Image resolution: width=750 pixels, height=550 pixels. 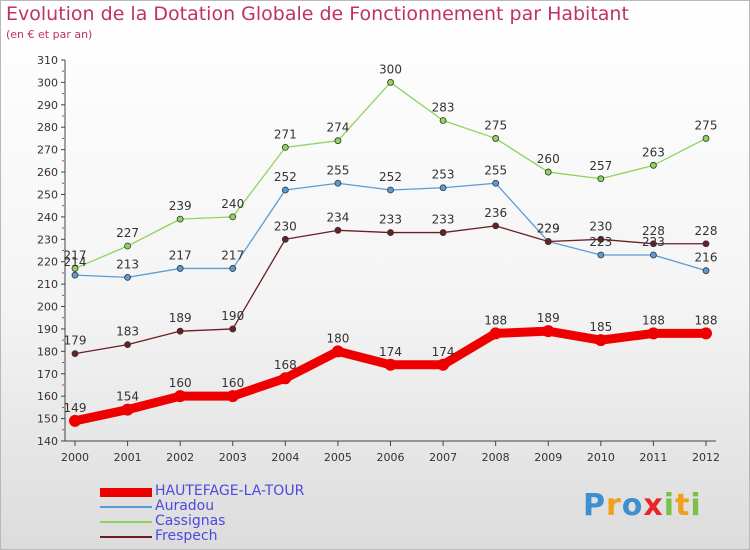 What do you see at coordinates (127, 397) in the screenshot?
I see `data-label: 154` at bounding box center [127, 397].